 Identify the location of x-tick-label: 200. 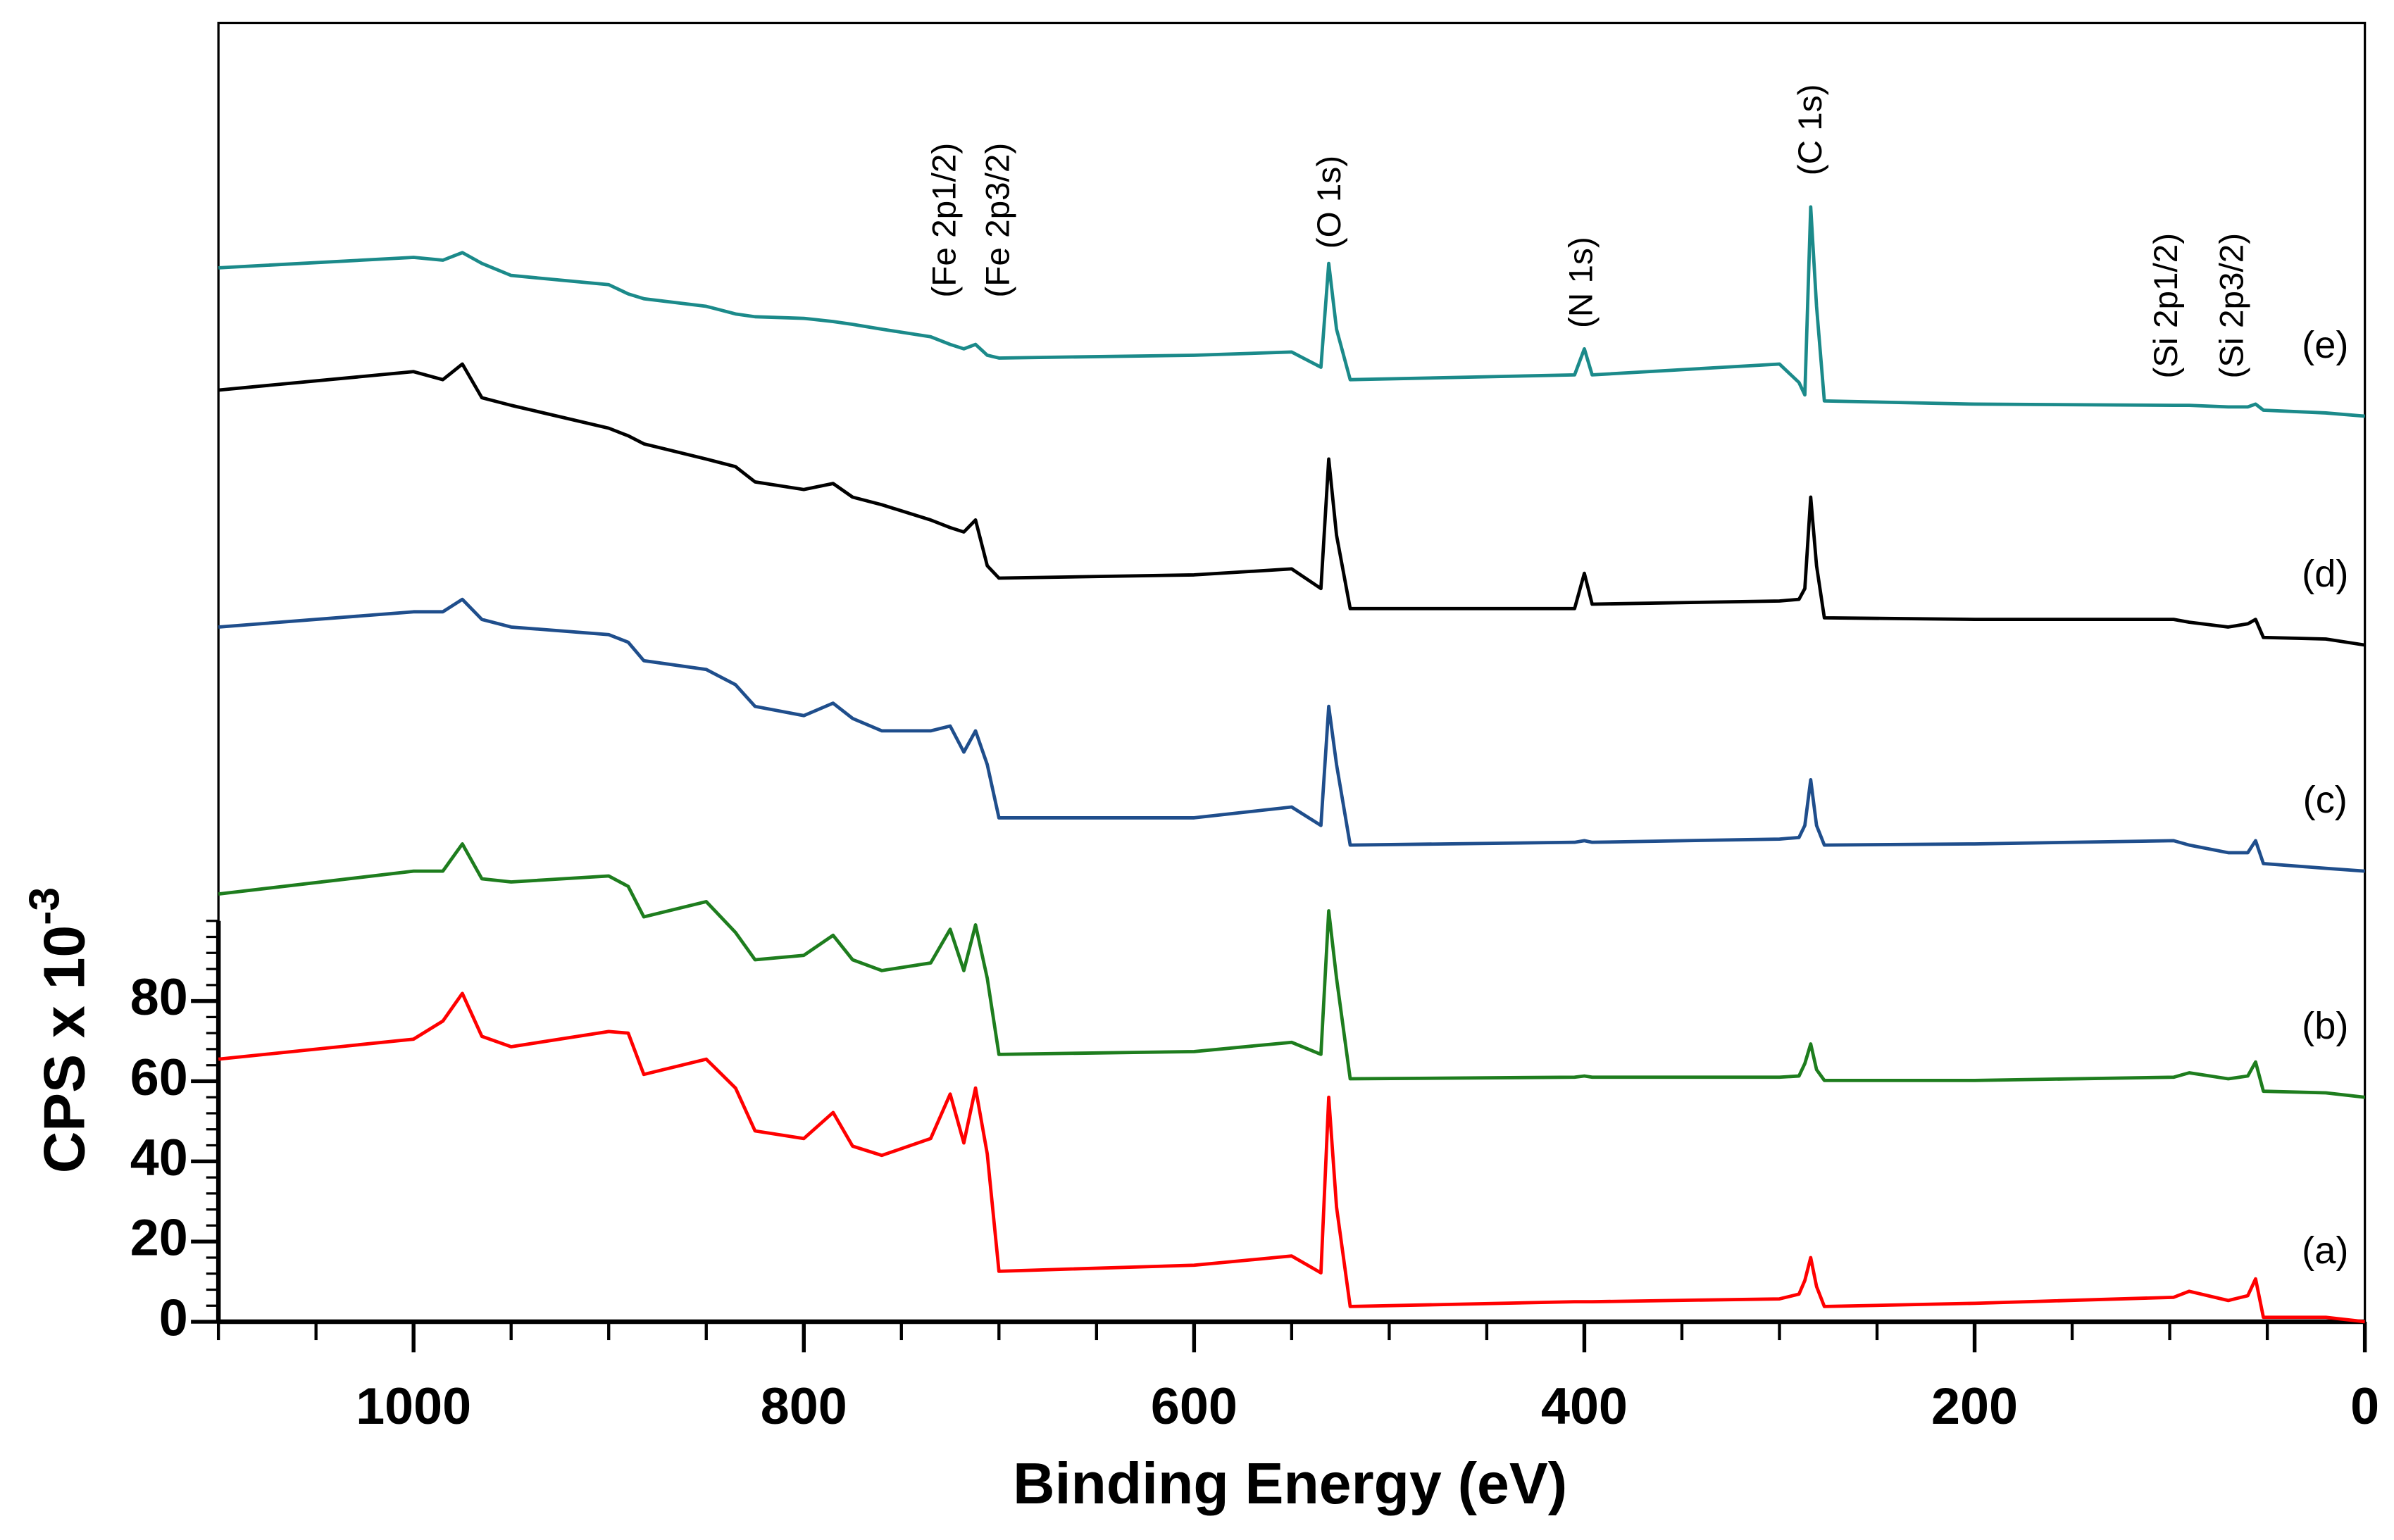
(1974, 1406).